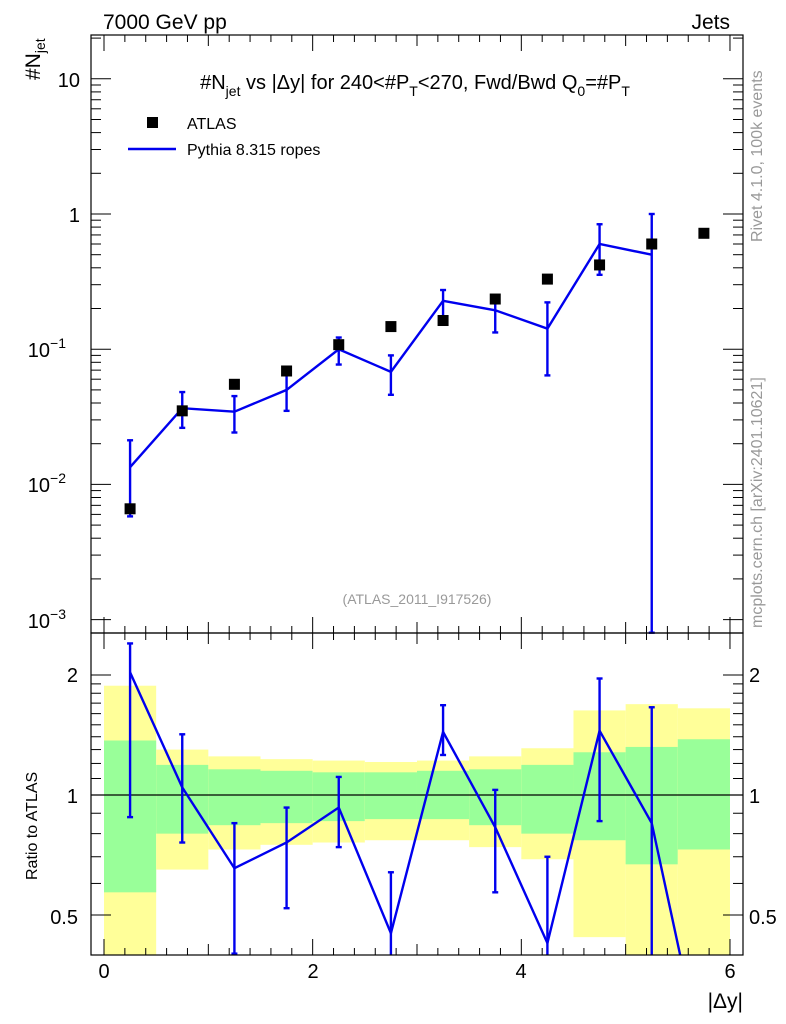  What do you see at coordinates (224, 137) in the screenshot?
I see `legend: ATLAS Pythia 8.315 ropes` at bounding box center [224, 137].